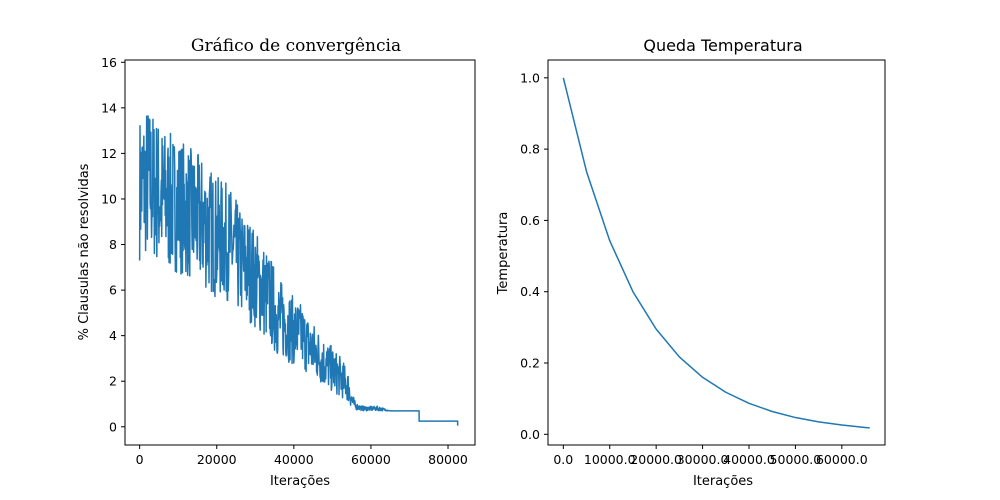 The height and width of the screenshot is (500, 1000). Describe the element at coordinates (723, 481) in the screenshot. I see `temperature-x-axis-label: Iterações` at that location.